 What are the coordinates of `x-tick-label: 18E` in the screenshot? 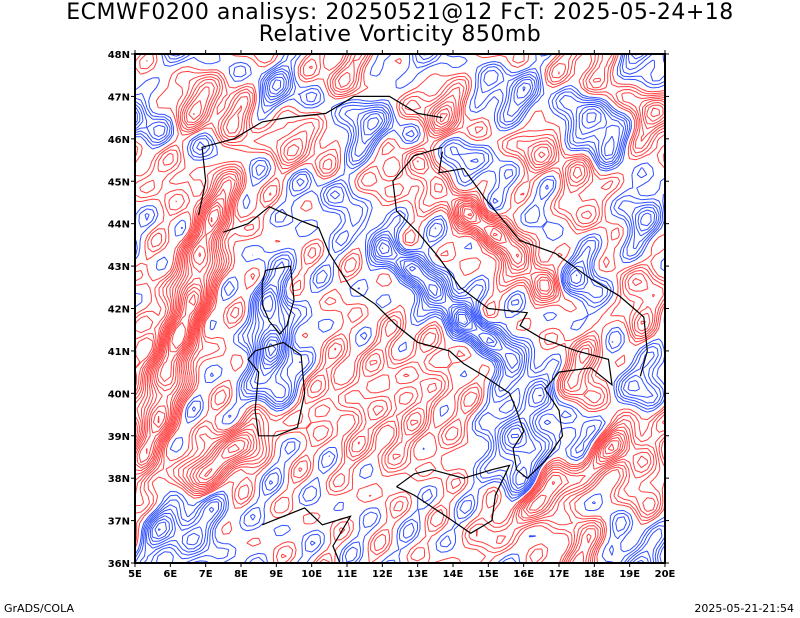 It's located at (594, 574).